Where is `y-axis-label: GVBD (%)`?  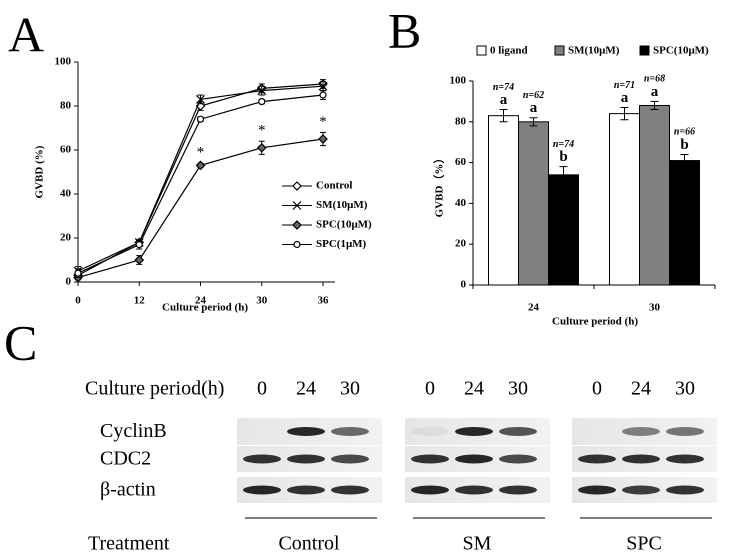 y-axis-label: GVBD (%) is located at coordinates (40, 171).